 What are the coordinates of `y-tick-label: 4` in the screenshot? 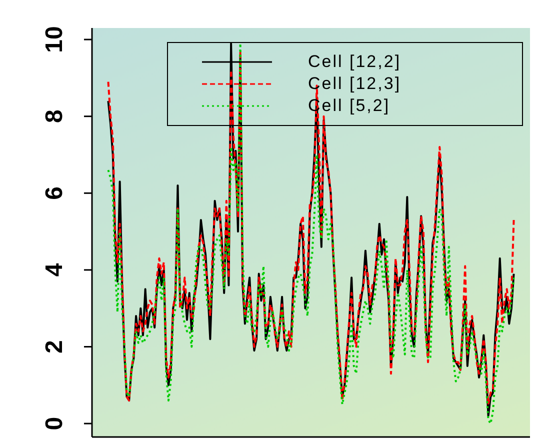 It's located at (54, 269).